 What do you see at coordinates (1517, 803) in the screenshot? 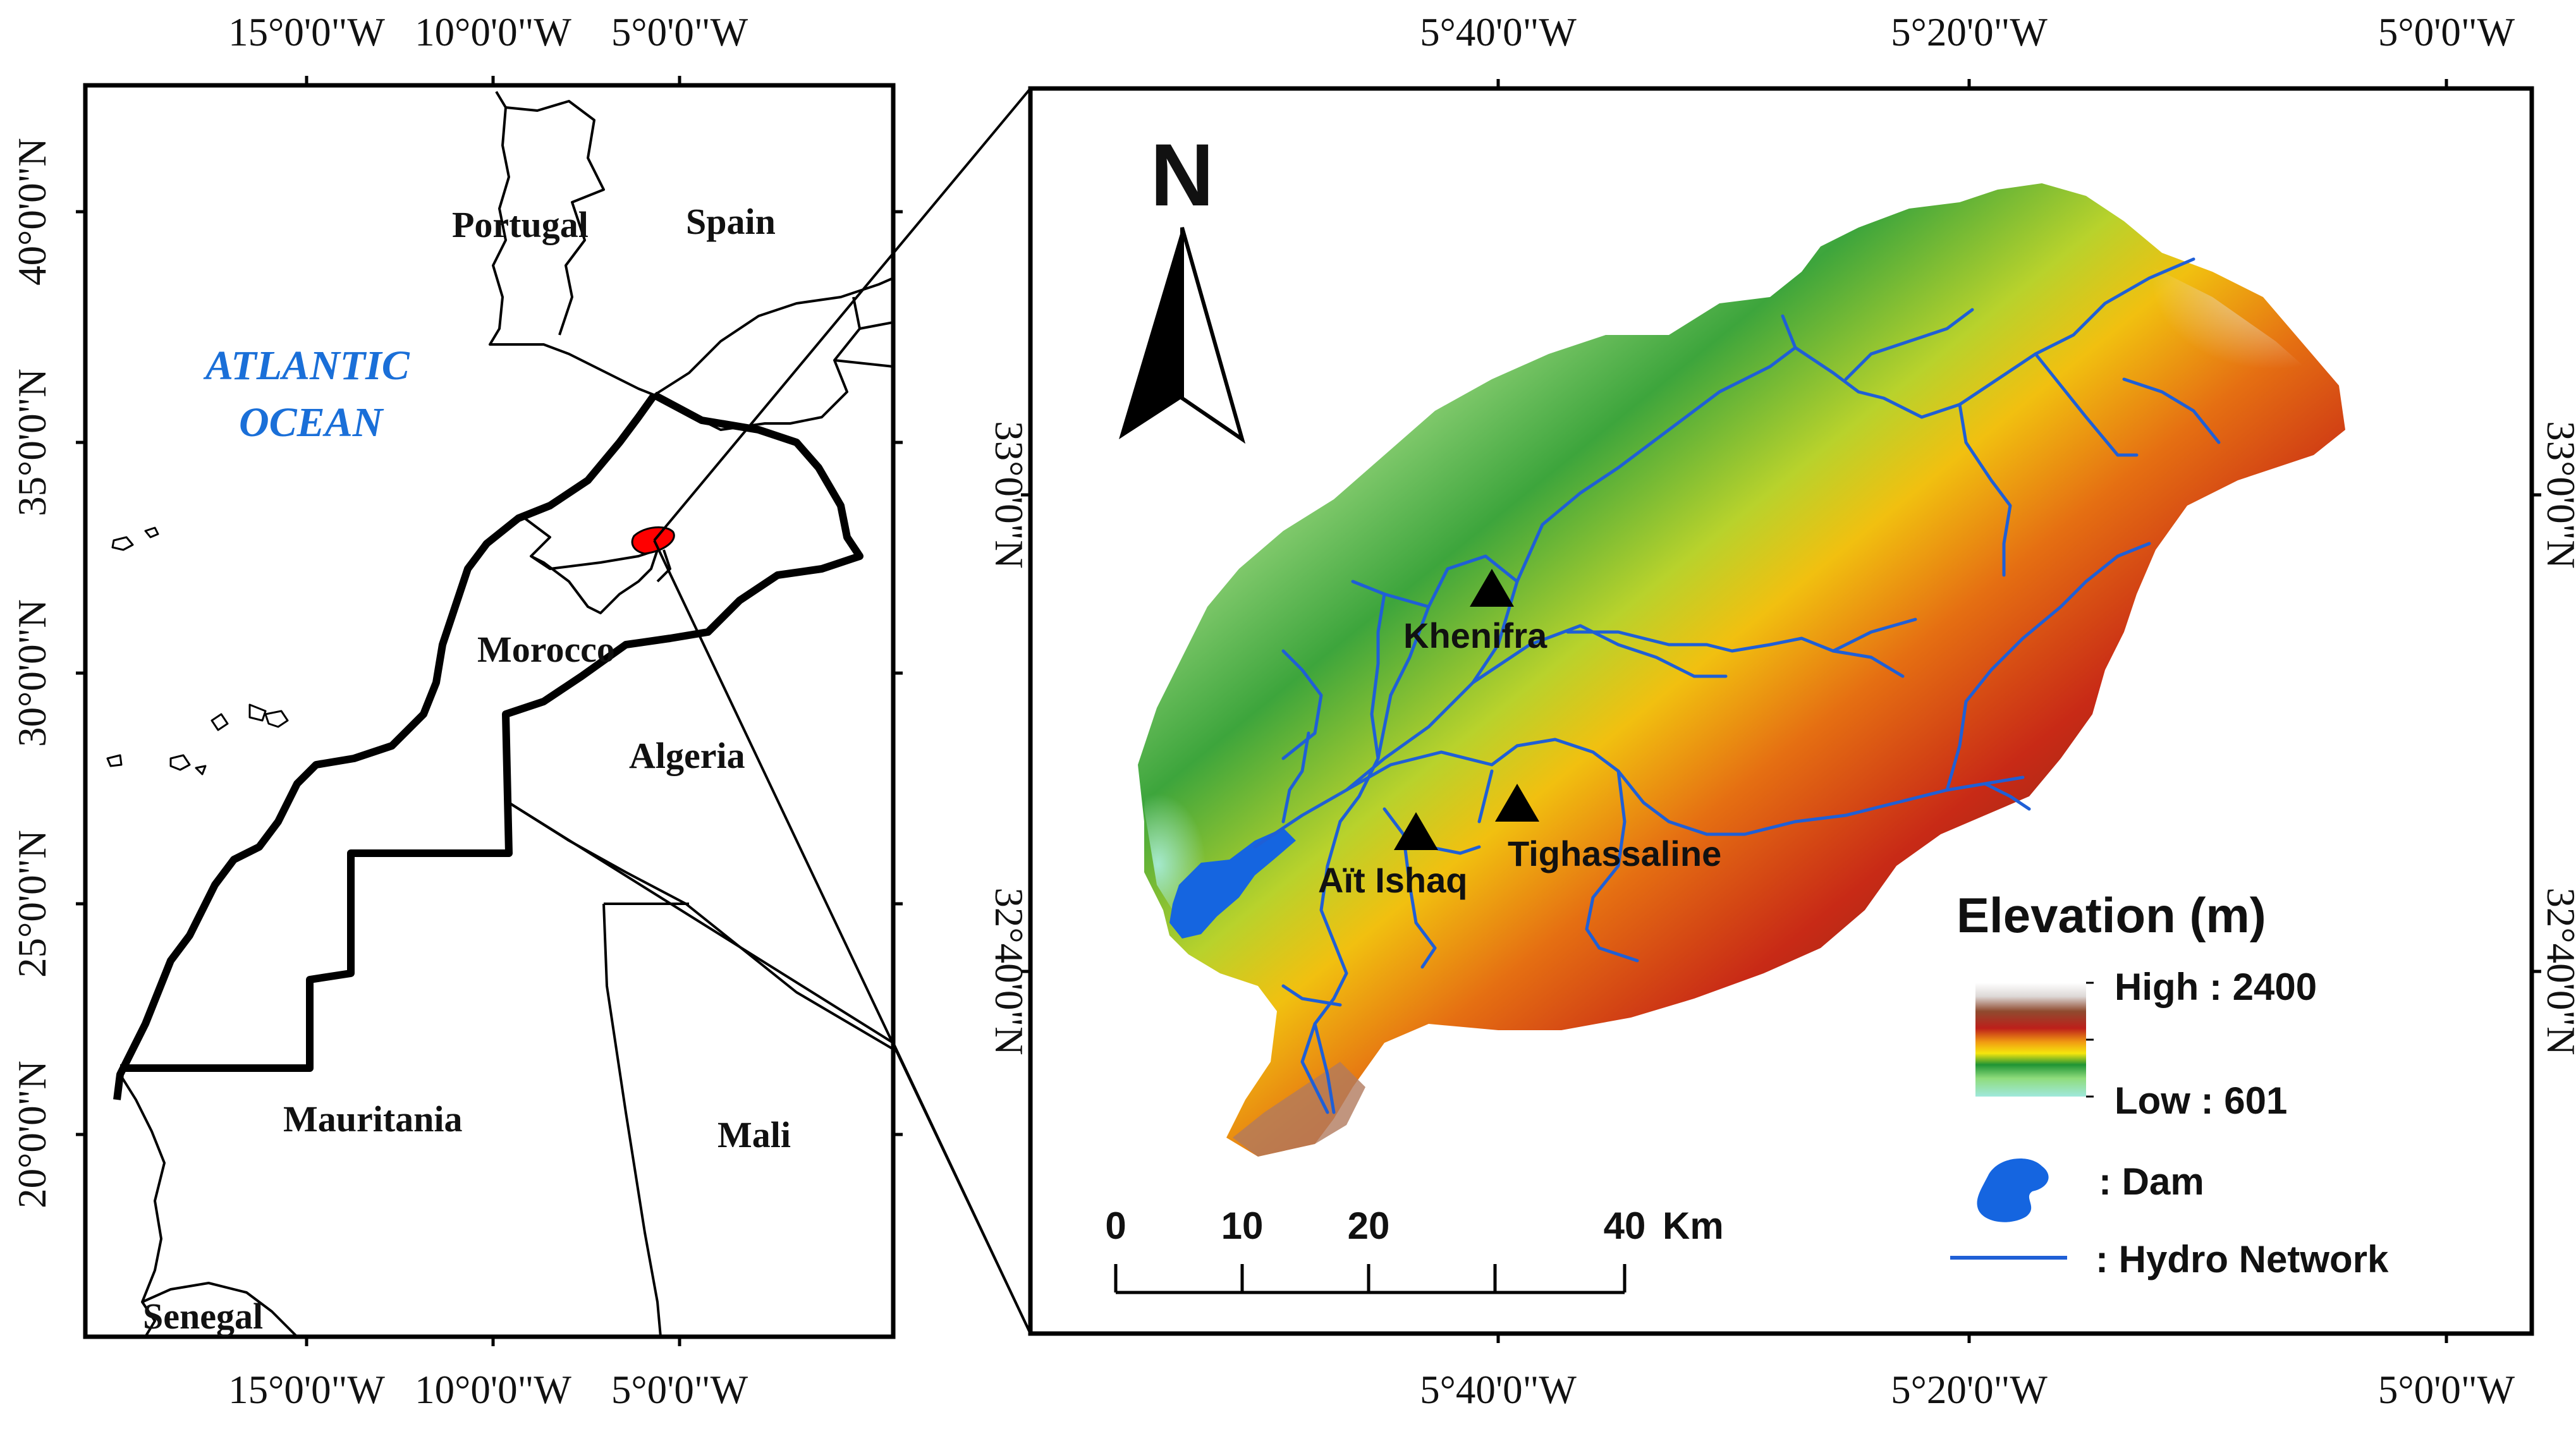
I see `town-marker-tighassaline` at bounding box center [1517, 803].